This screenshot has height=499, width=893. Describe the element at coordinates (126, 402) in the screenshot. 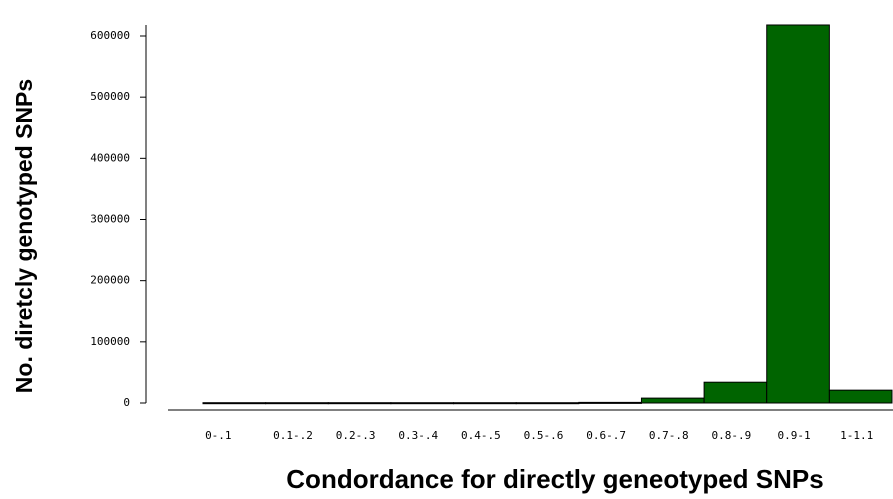

I see `y-tick-label: 0` at that location.